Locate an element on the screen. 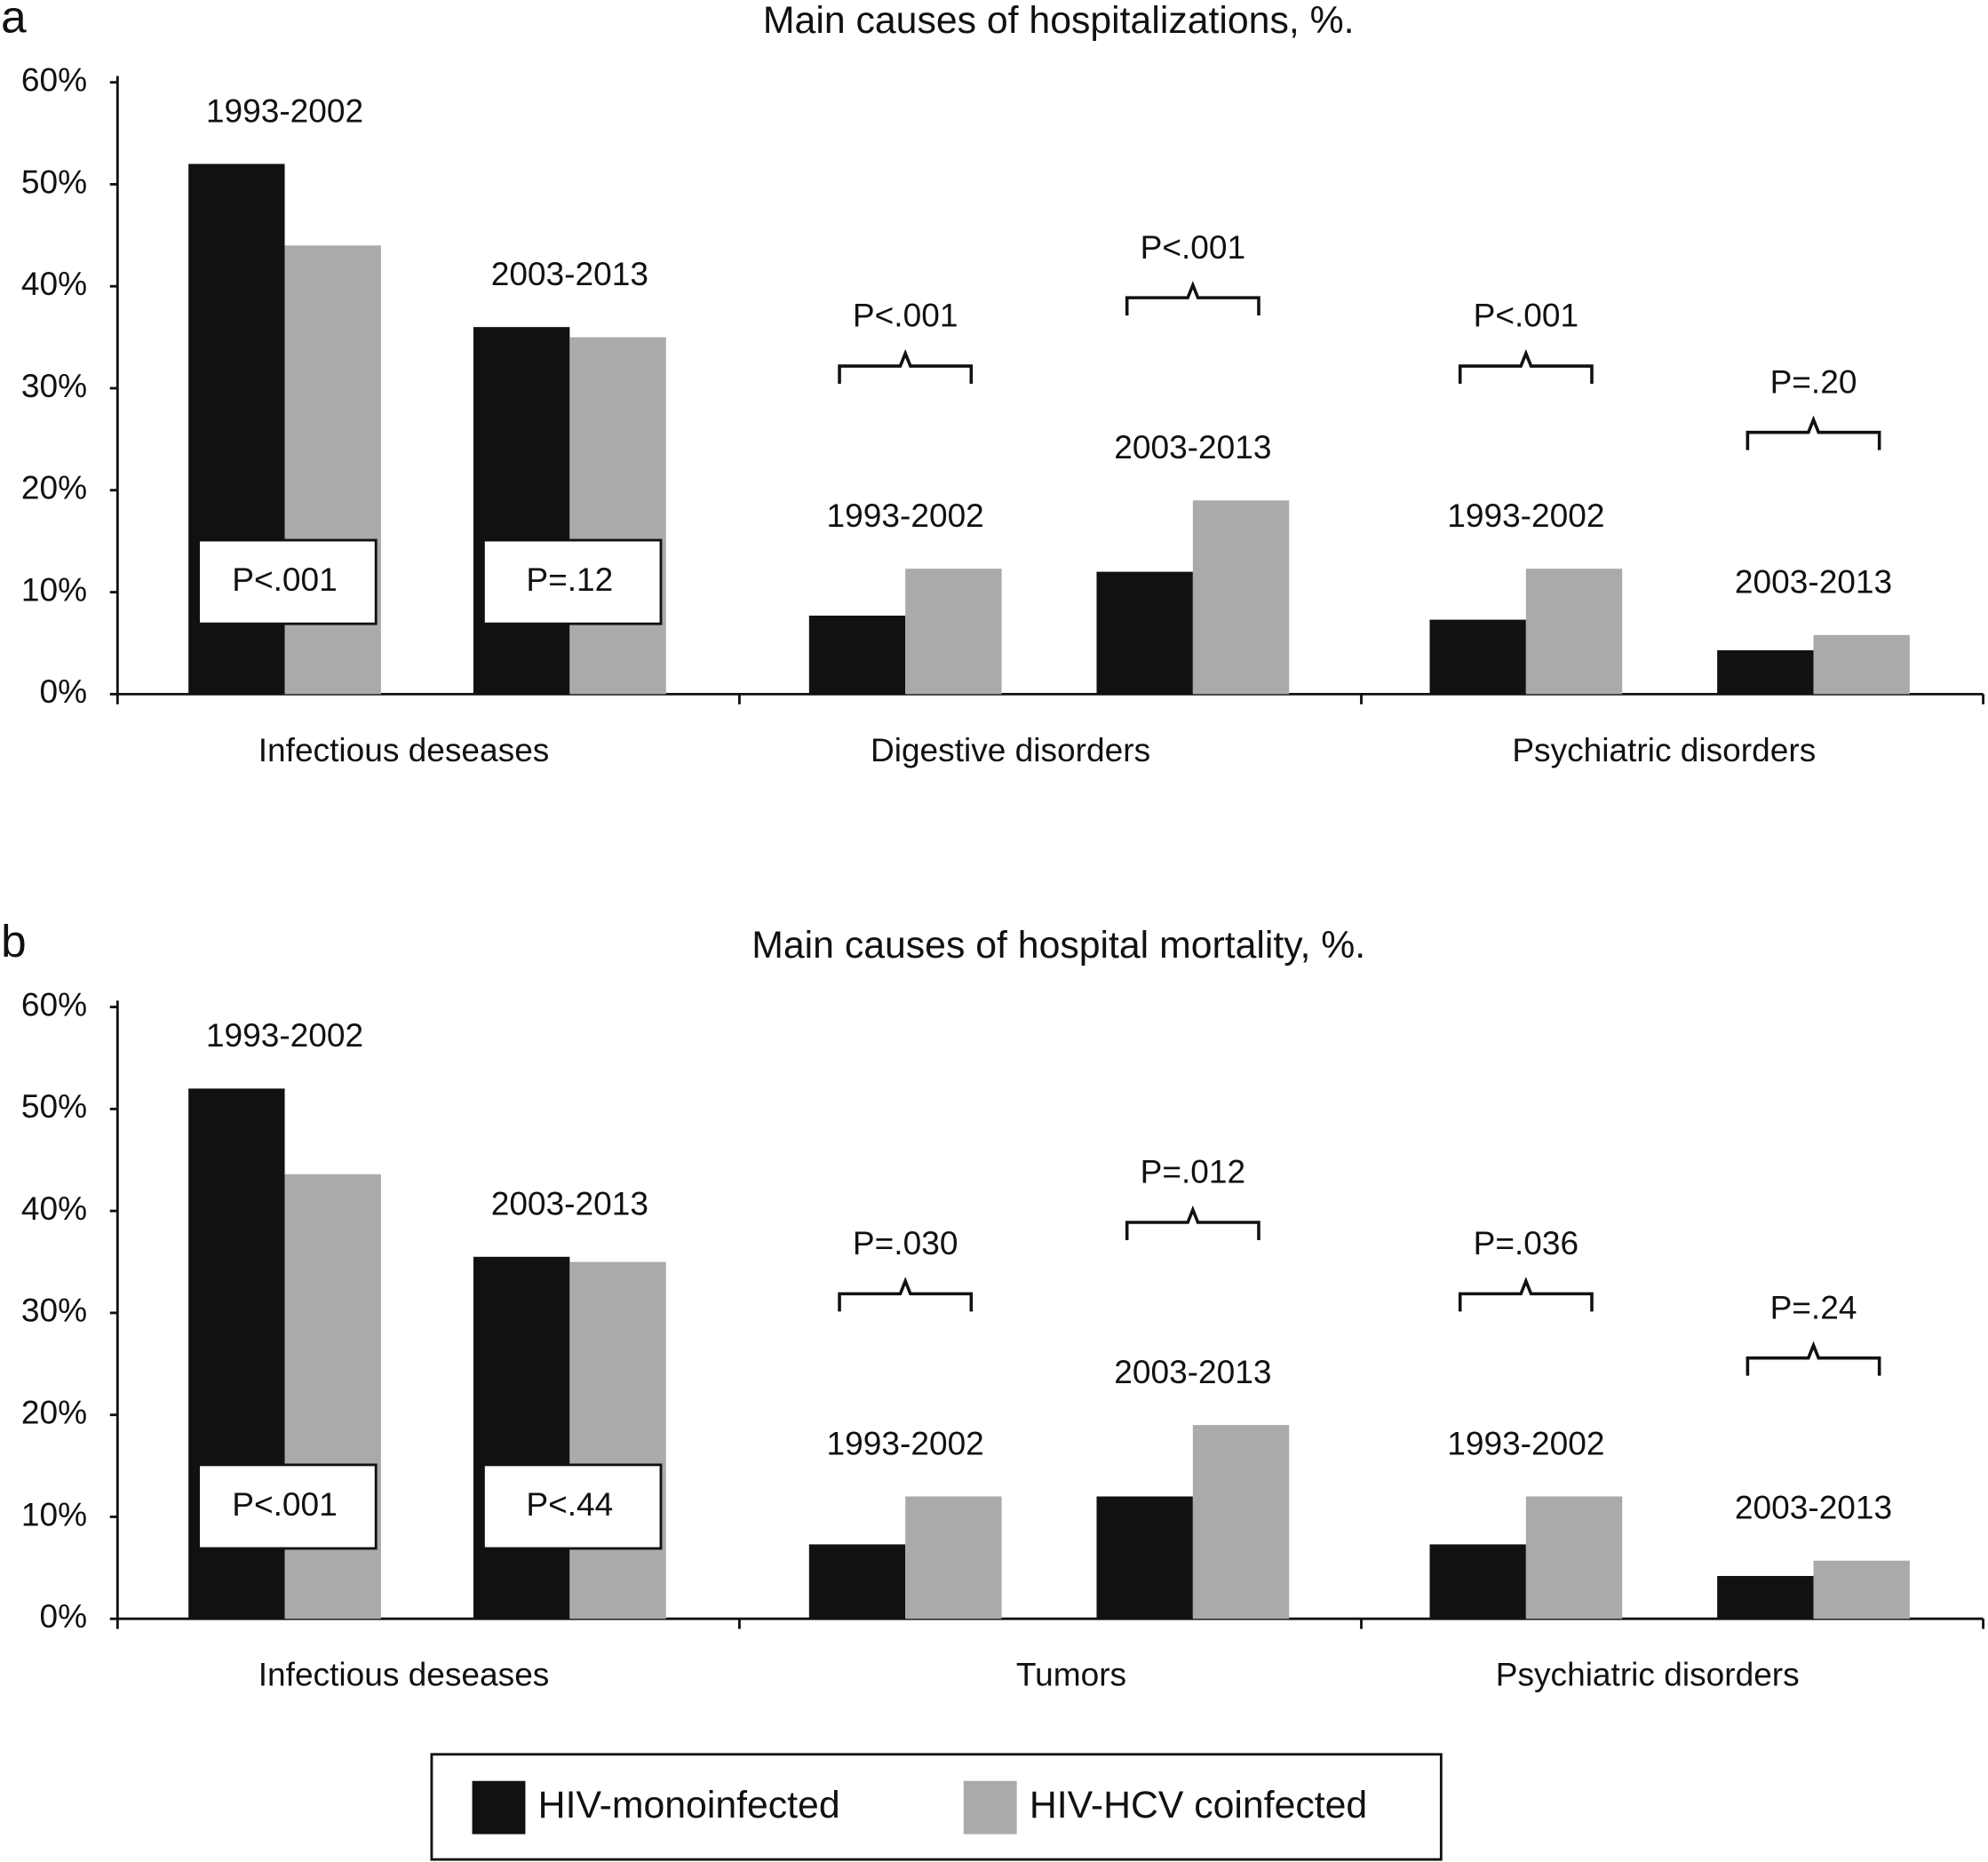  p-value: P=.20 is located at coordinates (1813, 381).